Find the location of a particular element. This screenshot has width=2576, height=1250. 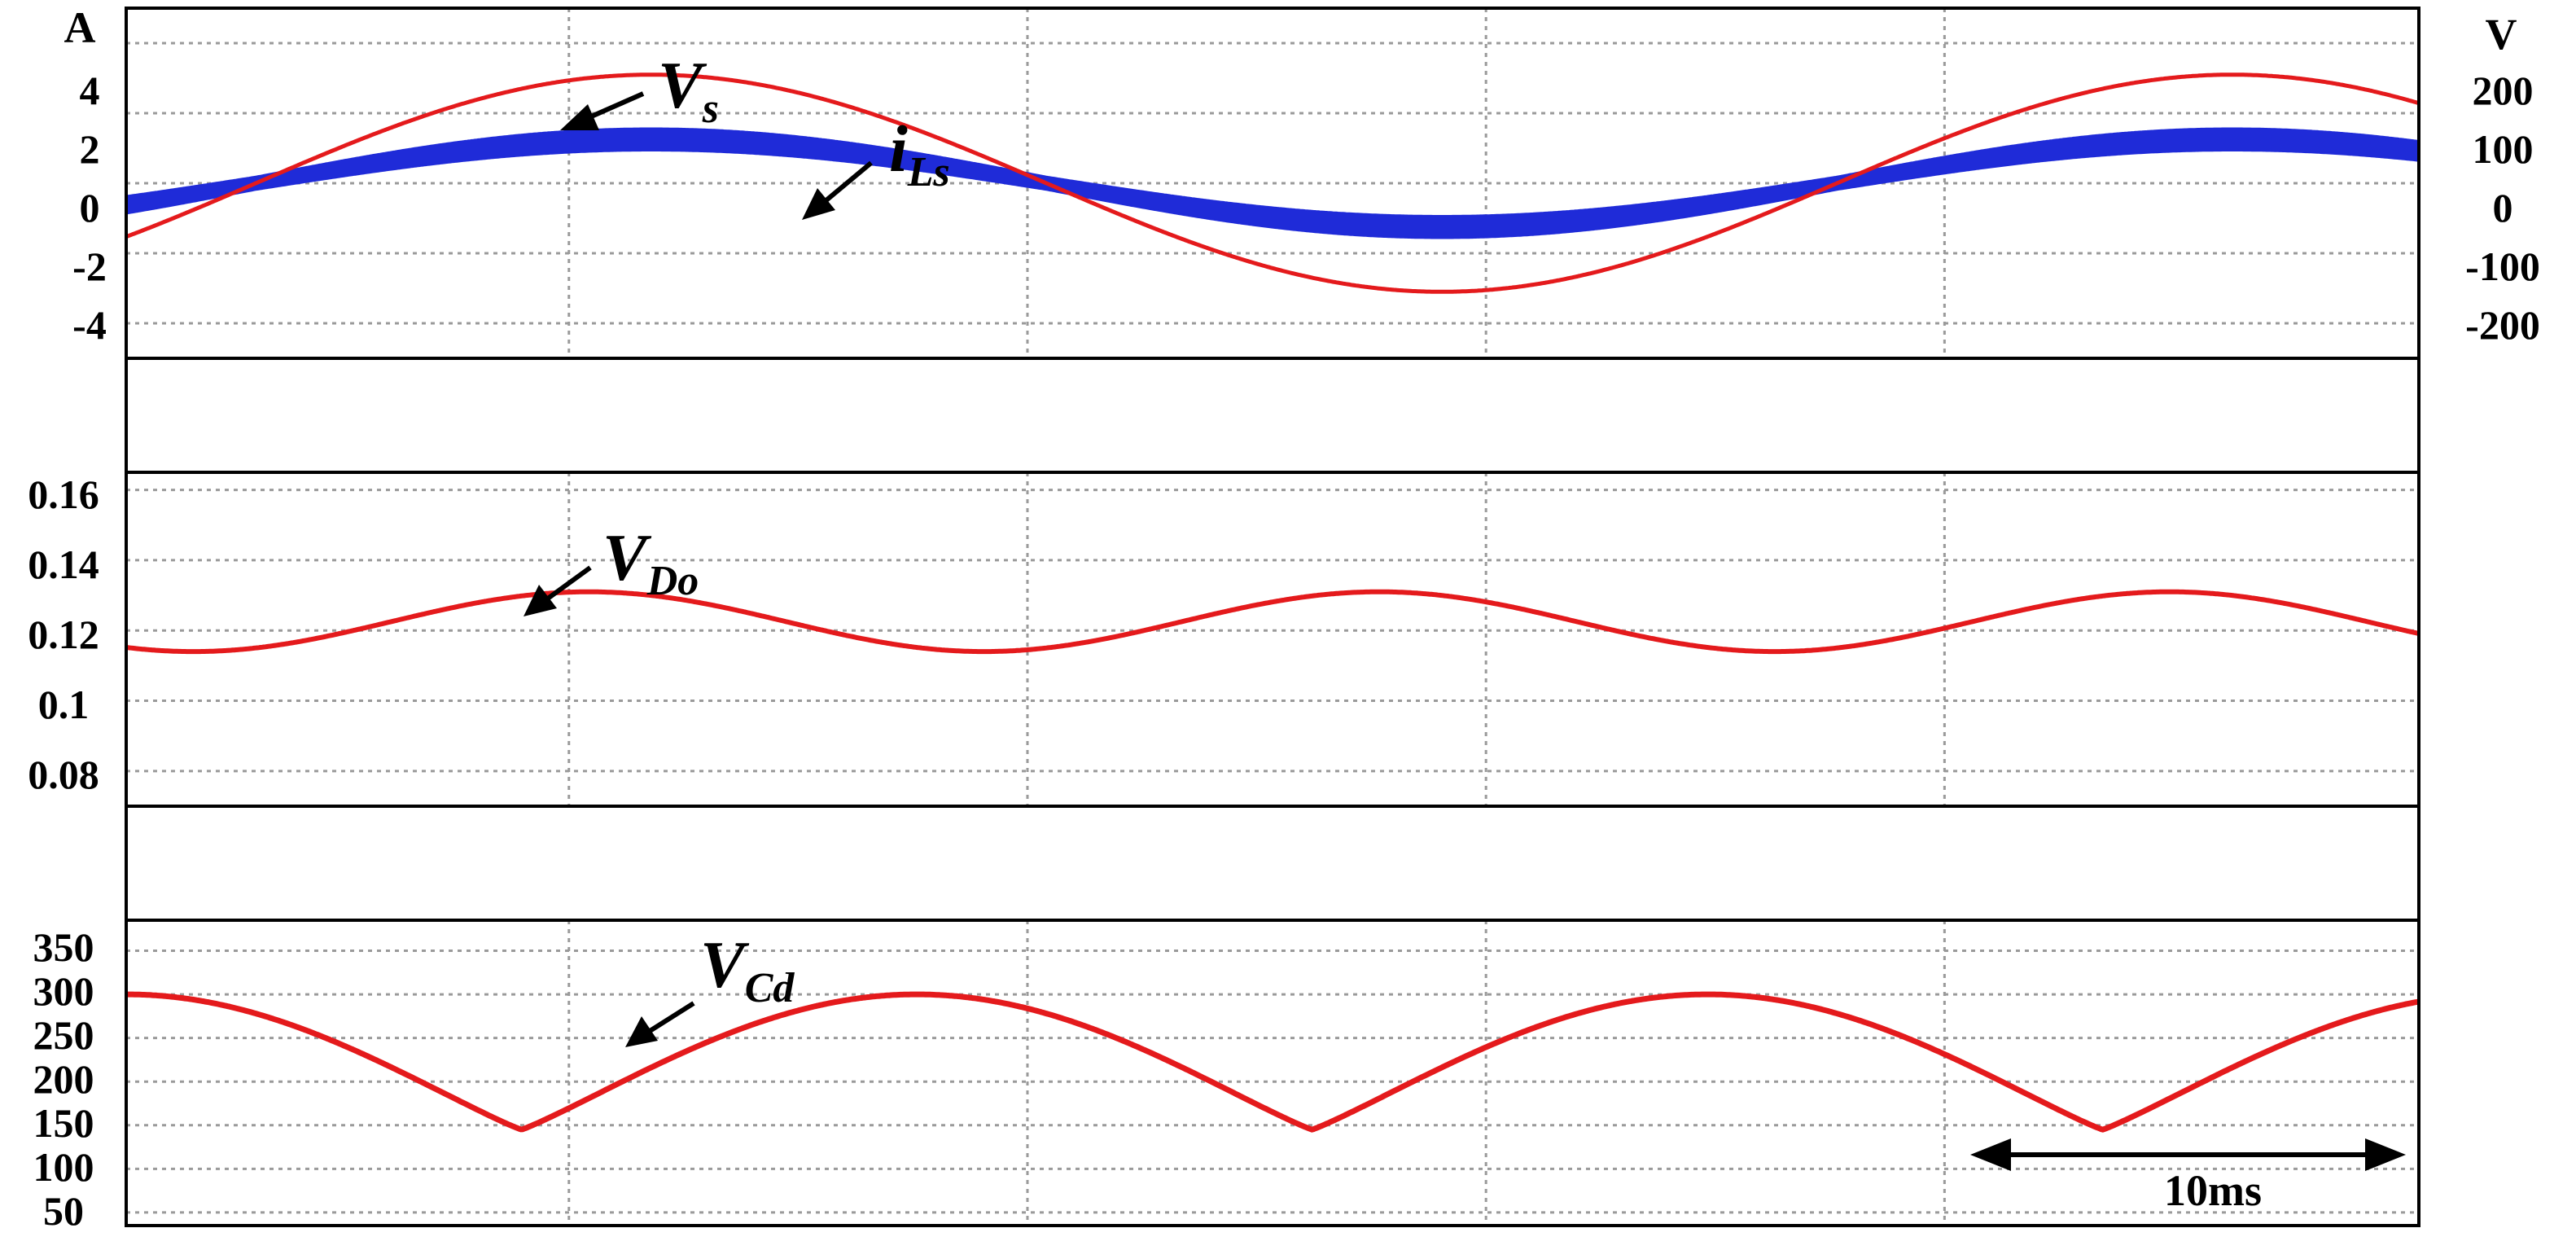

top-right-tick: 200 is located at coordinates (2503, 90).